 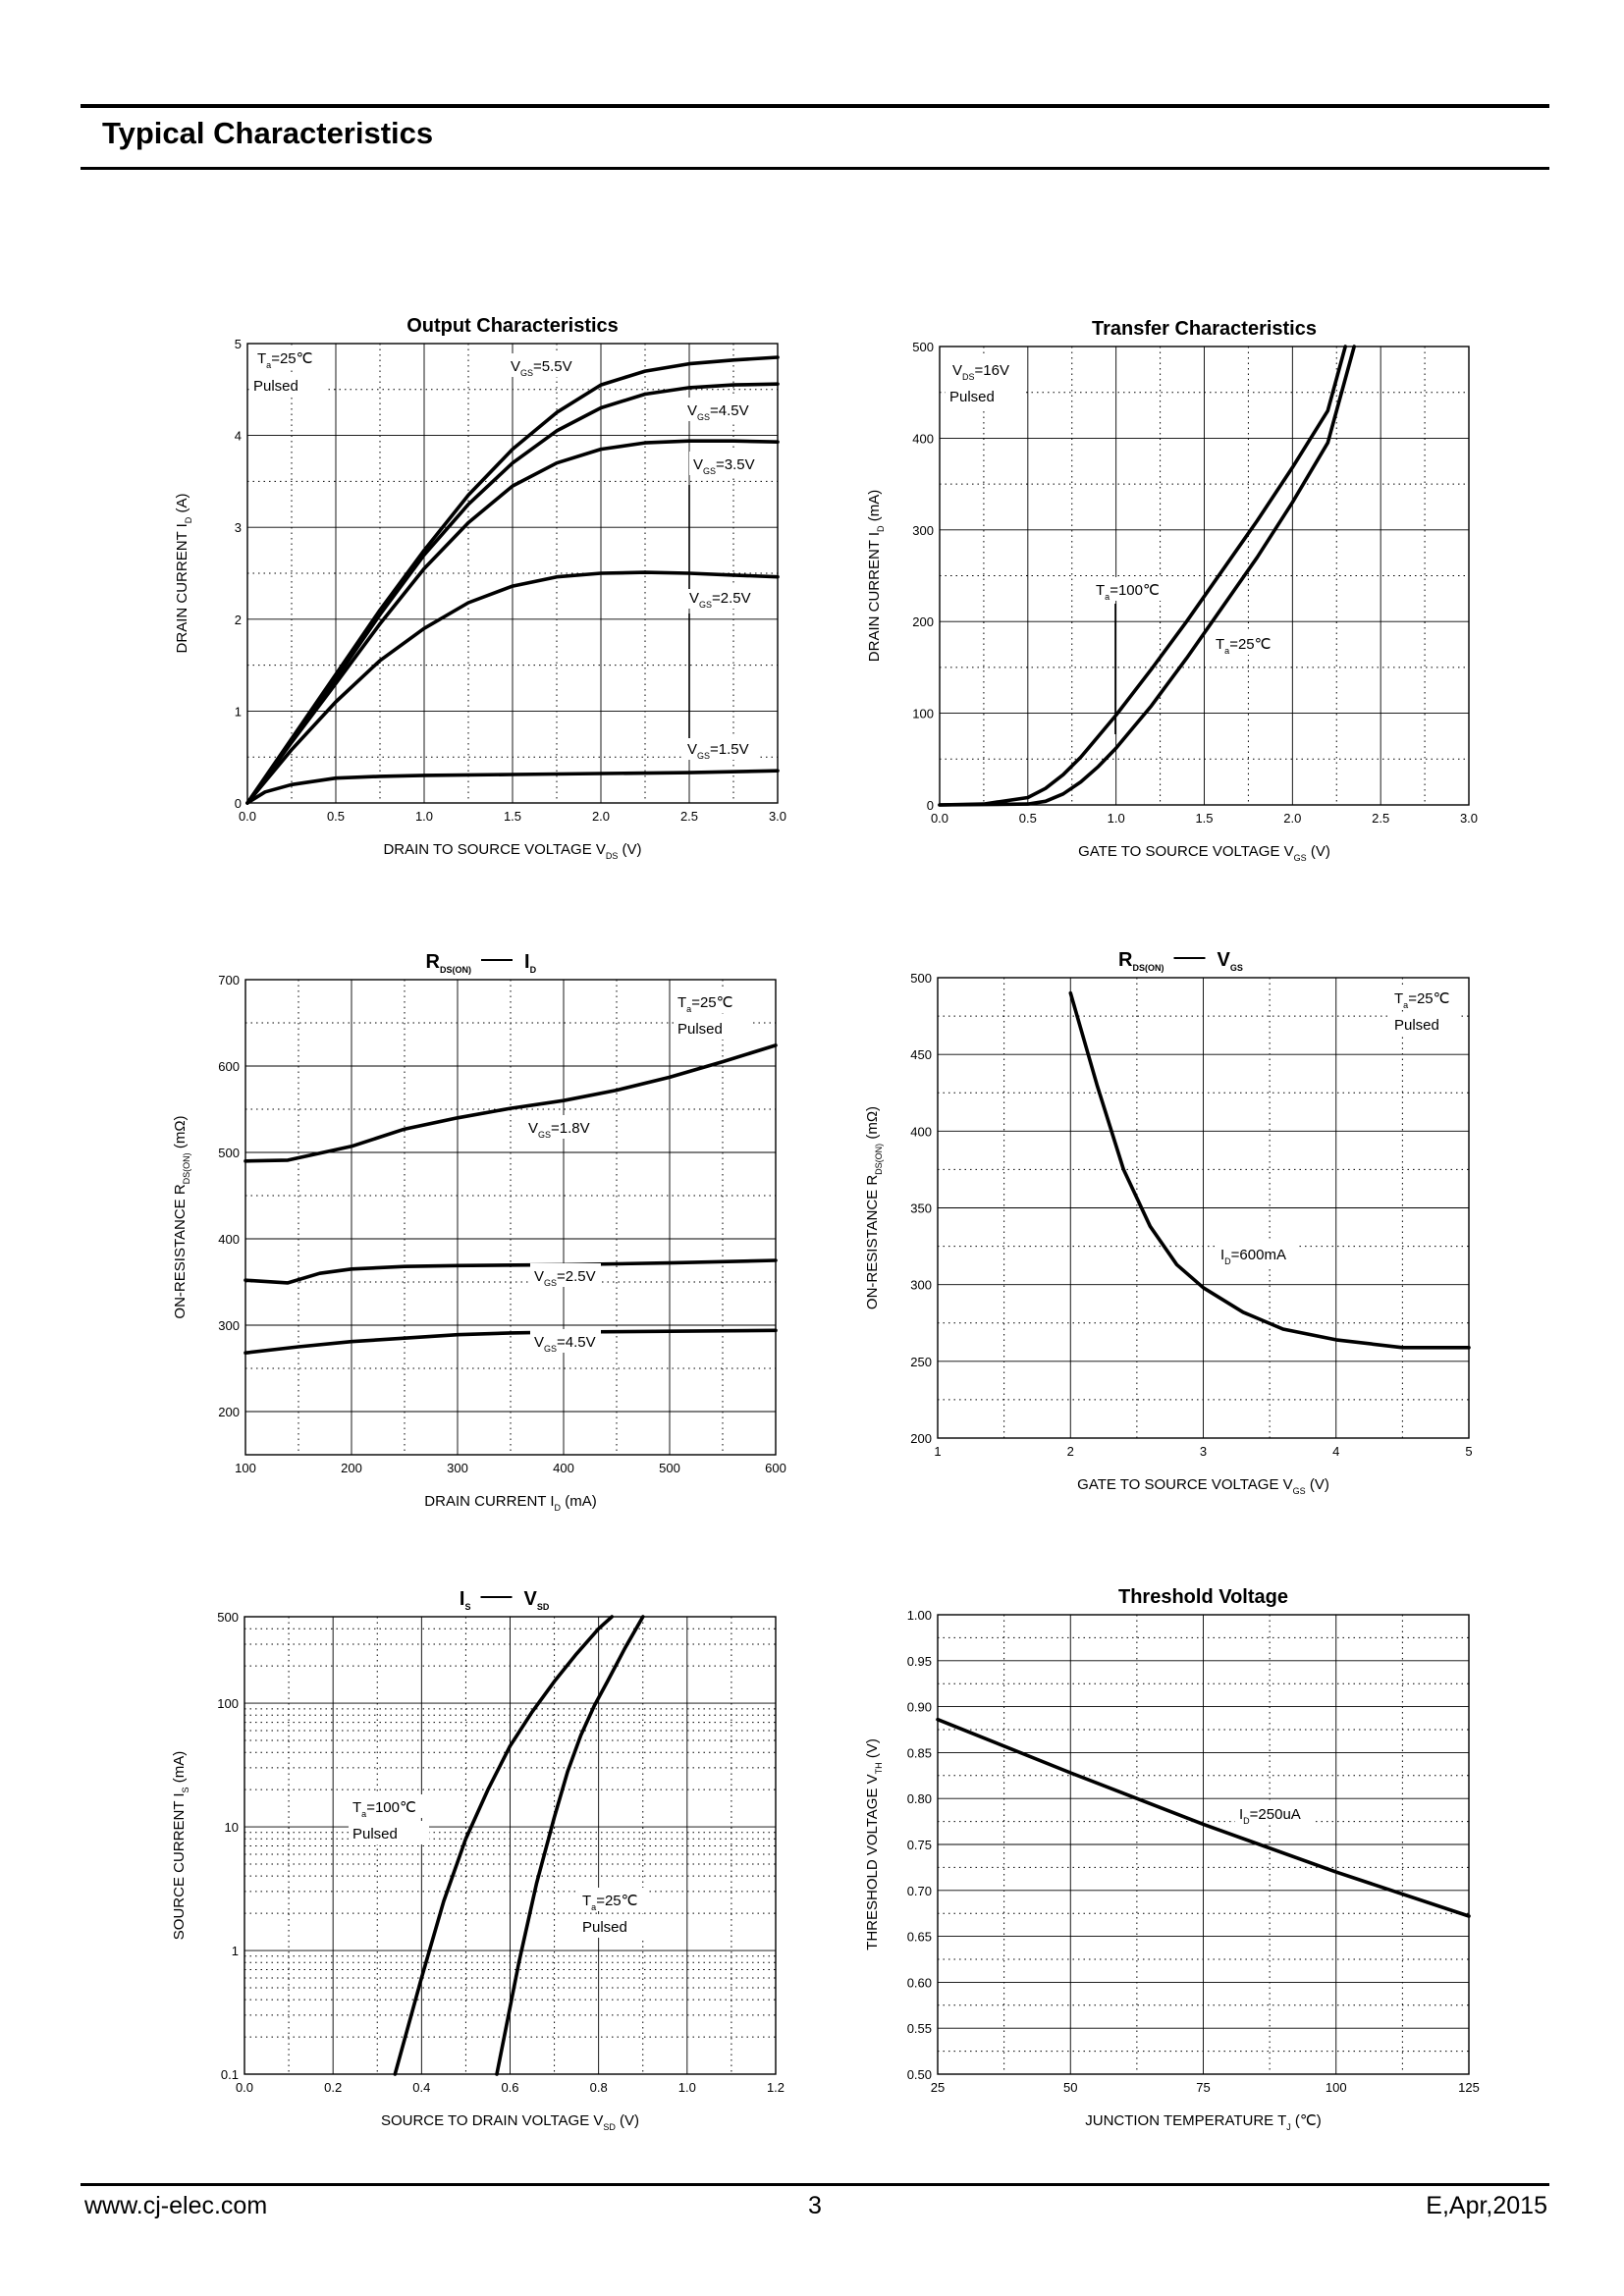 I want to click on y-tick-label: 0.1, so click(x=230, y=2074).